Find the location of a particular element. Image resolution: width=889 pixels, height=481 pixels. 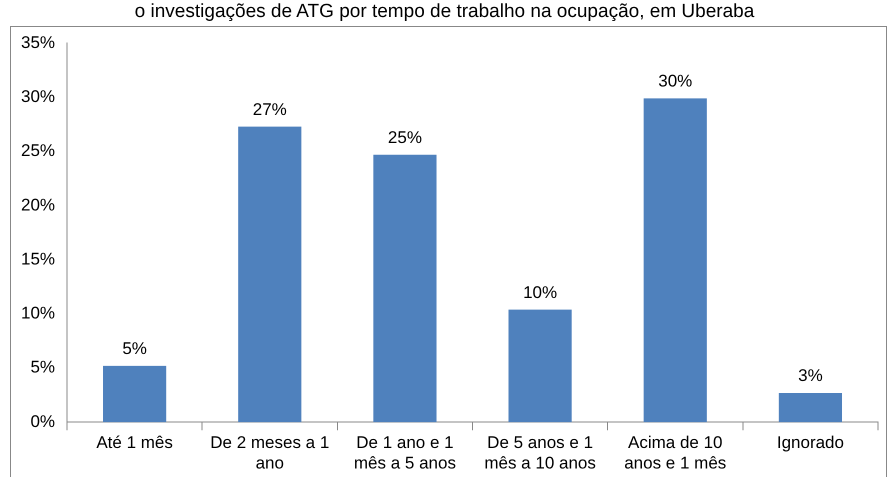

chart-title: o investigações de ATG por tempo de trabalho na ocupação, em Uberaba is located at coordinates (445, 12).